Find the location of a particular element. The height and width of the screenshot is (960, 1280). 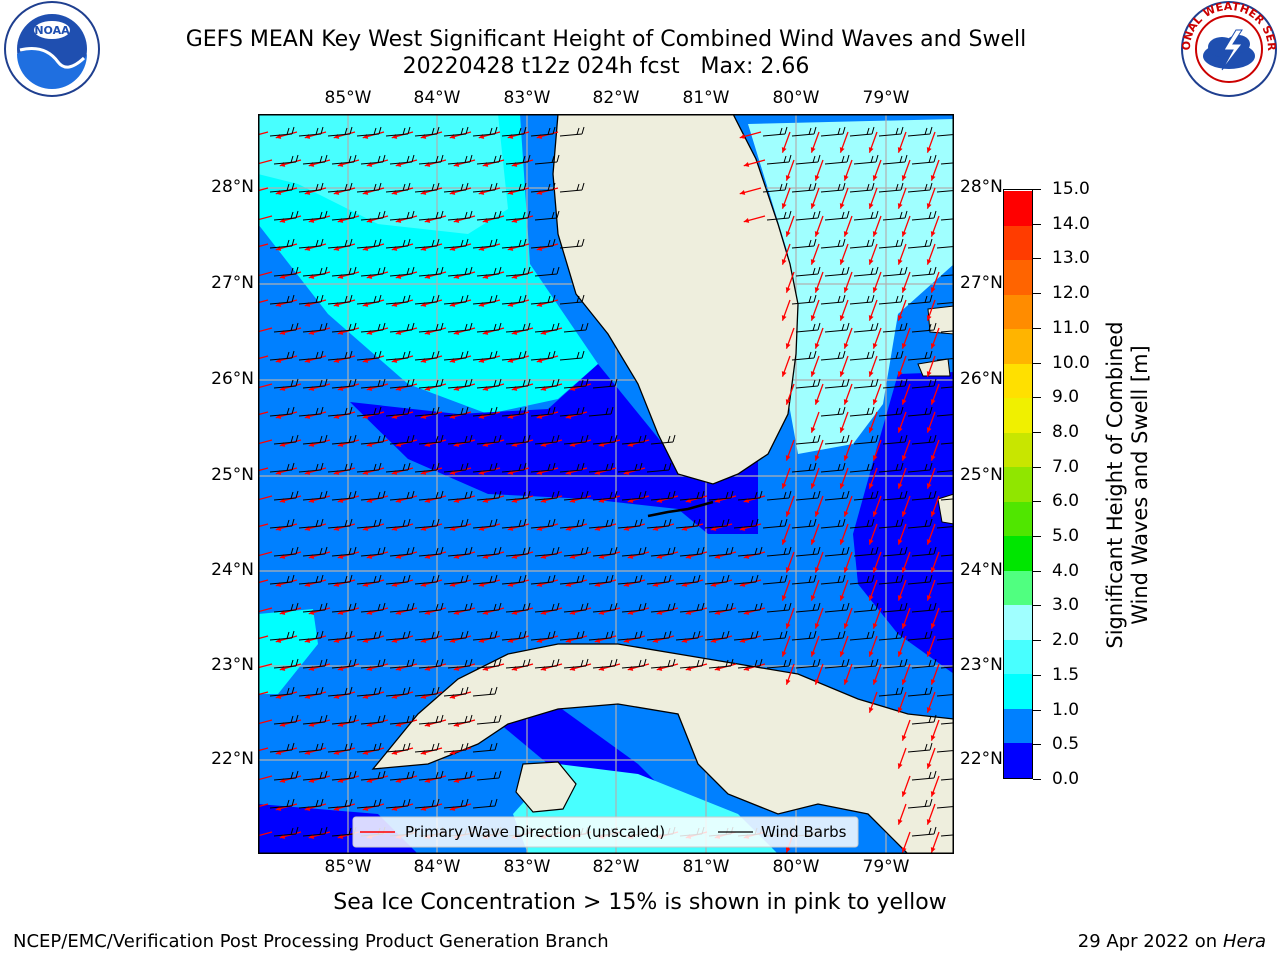

wind-barb-legend-label: Wind Barbs is located at coordinates (804, 832).